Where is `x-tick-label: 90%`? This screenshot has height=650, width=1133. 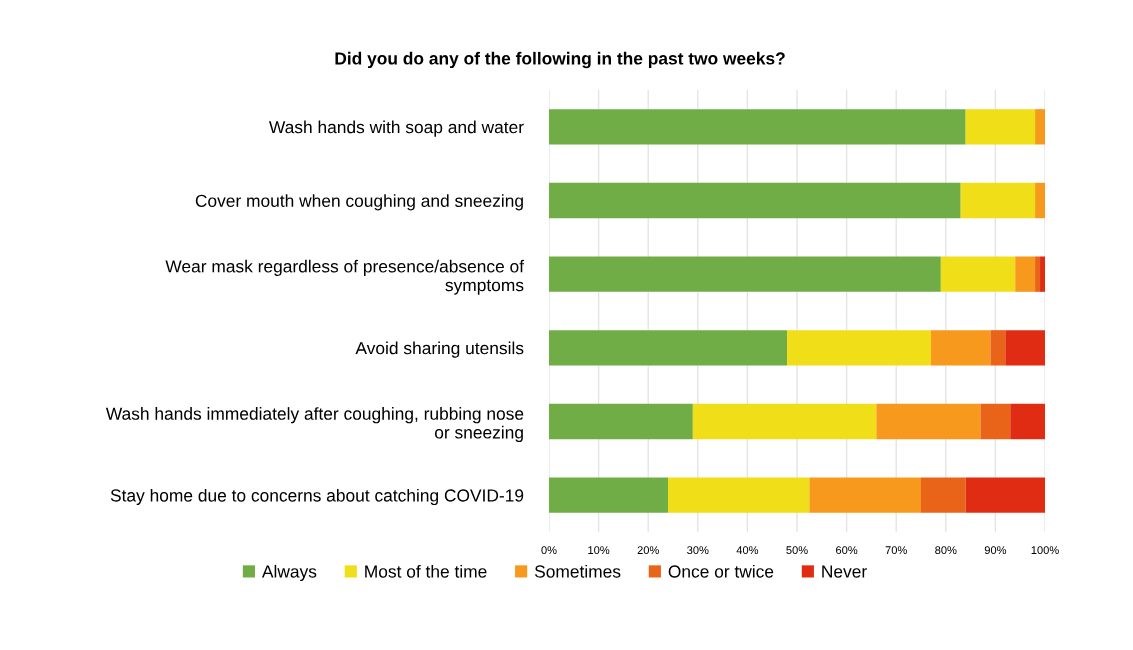 x-tick-label: 90% is located at coordinates (995, 550).